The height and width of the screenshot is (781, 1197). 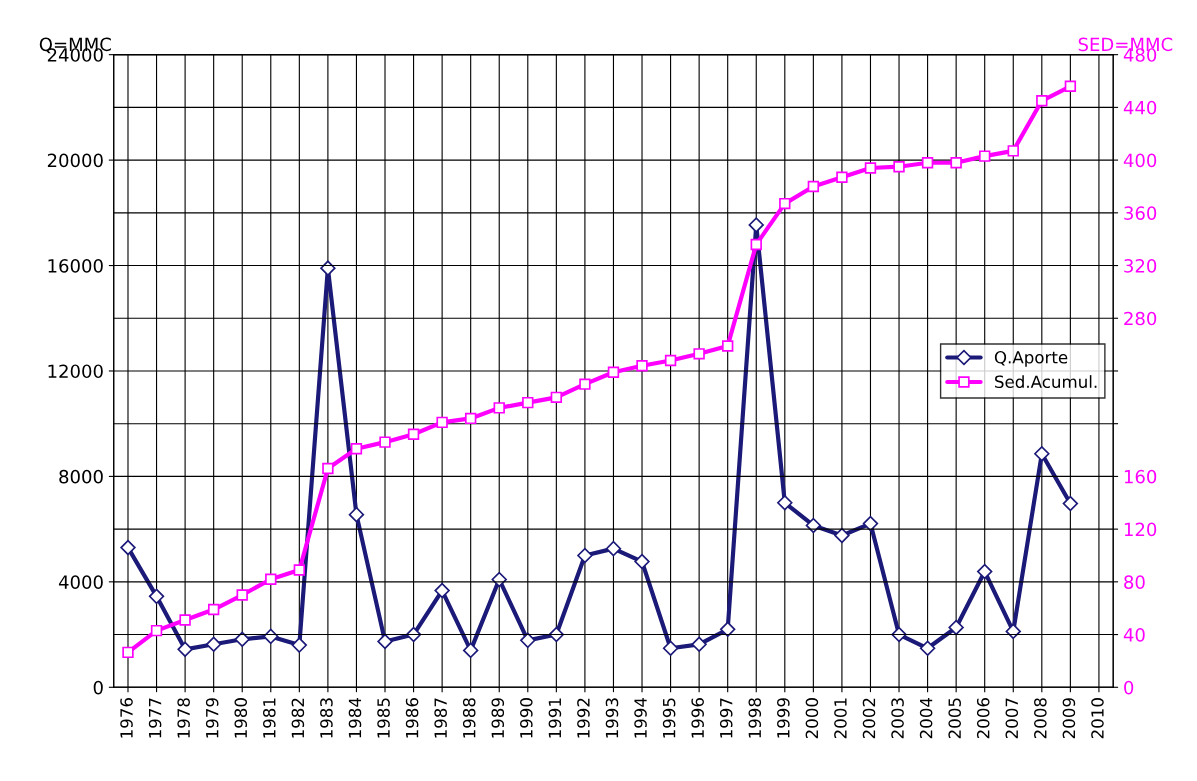 I want to click on y2-tick-label: 440, so click(x=1140, y=107).